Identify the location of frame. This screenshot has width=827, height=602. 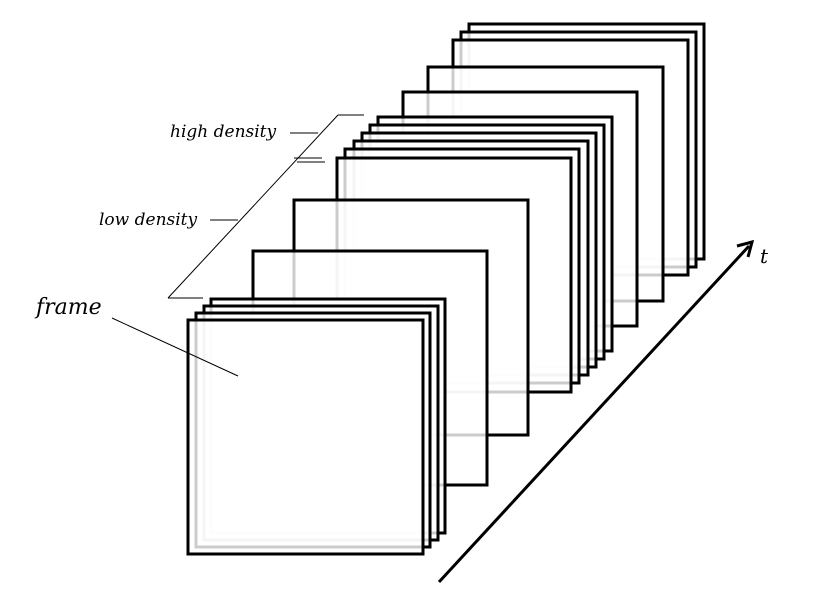
(305, 437).